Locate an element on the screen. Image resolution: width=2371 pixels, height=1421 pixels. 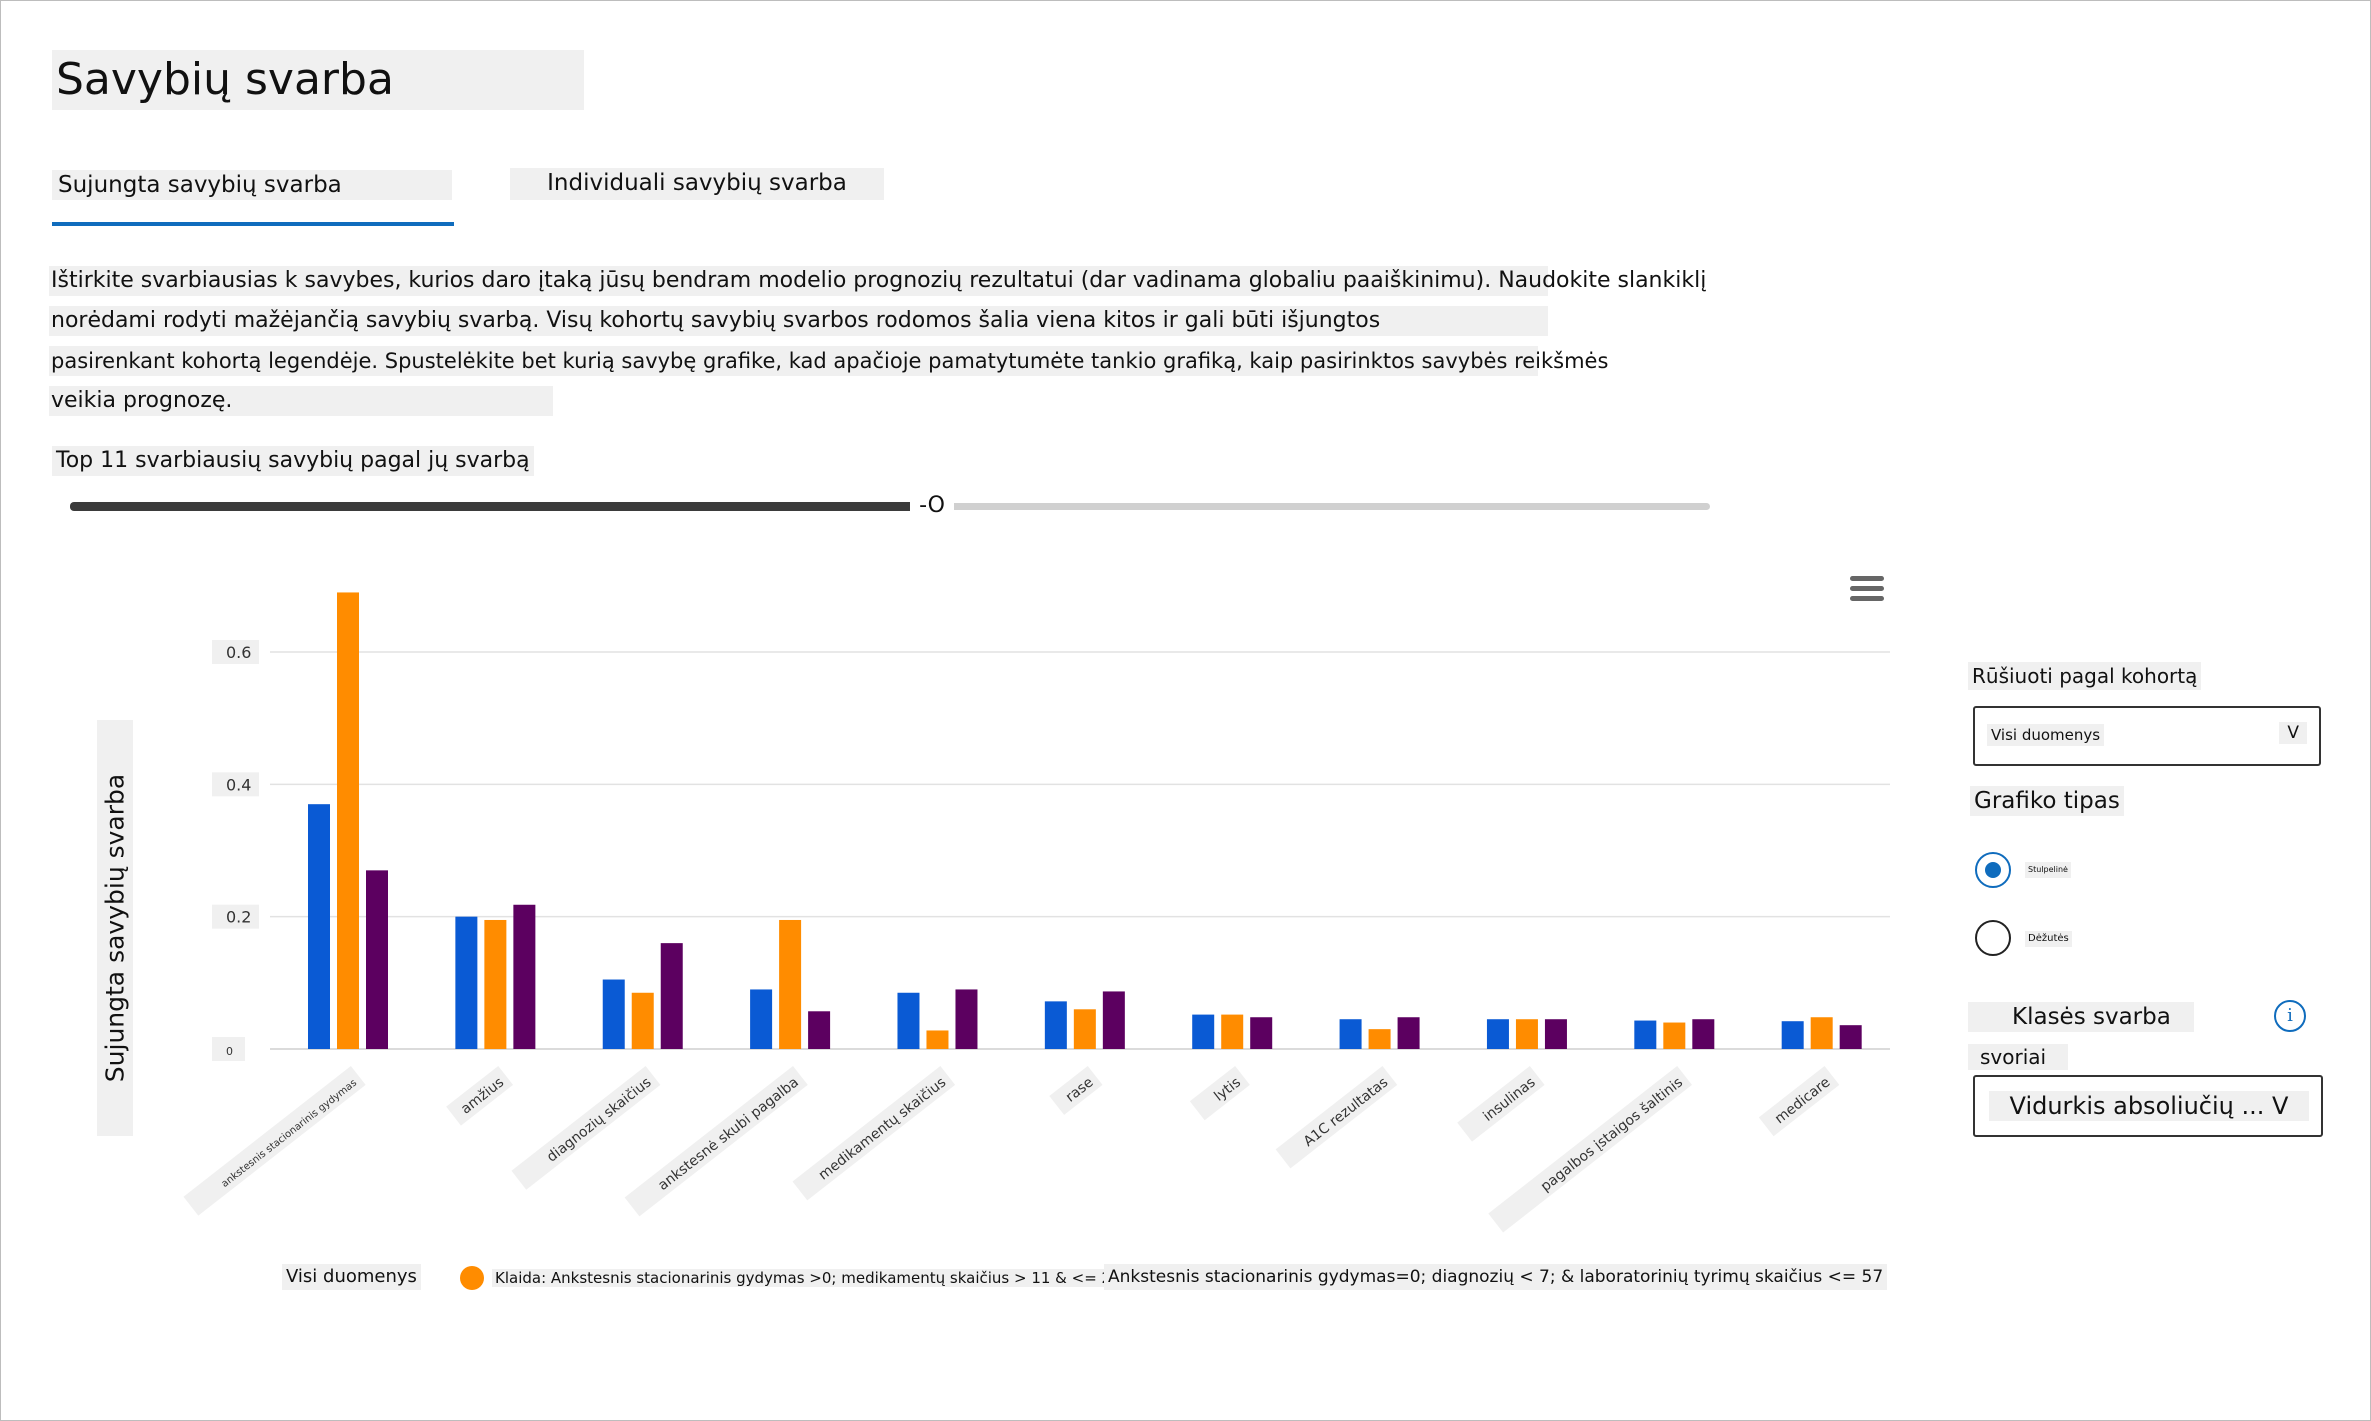
x-tick-label-group: medikamentų skaičius is located at coordinates (874, 1133).